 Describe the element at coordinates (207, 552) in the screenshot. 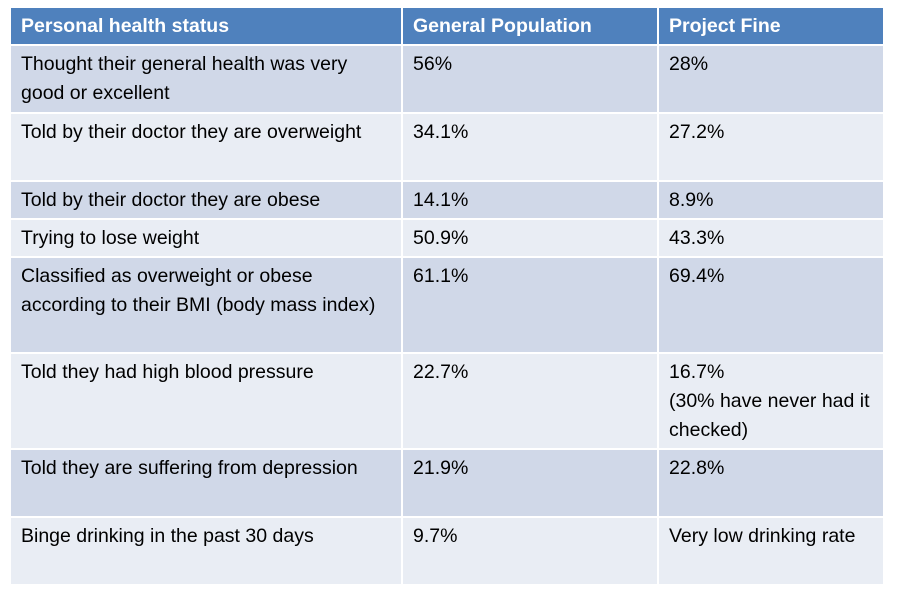

I see `status-cell: Binge drinking in the past 30 days` at that location.